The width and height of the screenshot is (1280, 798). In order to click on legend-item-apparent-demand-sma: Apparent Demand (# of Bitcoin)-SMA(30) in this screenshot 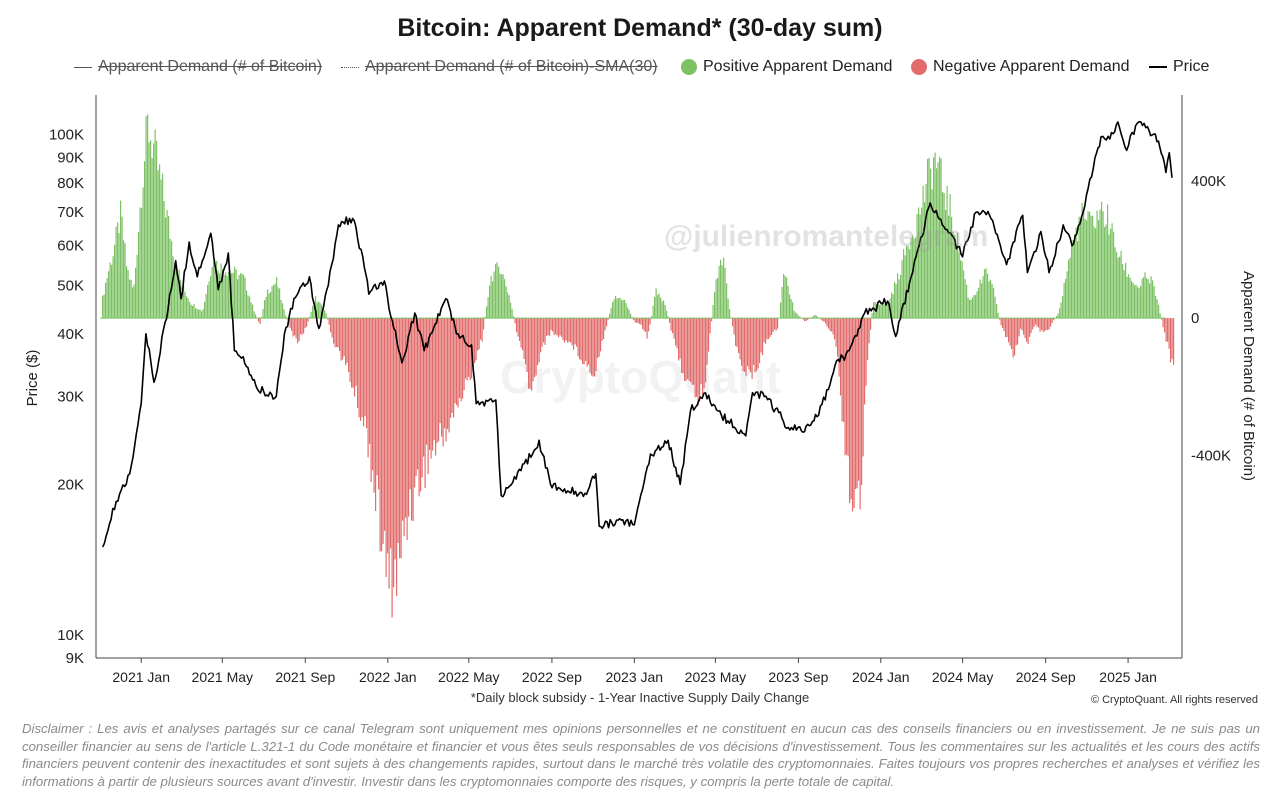, I will do `click(499, 67)`.